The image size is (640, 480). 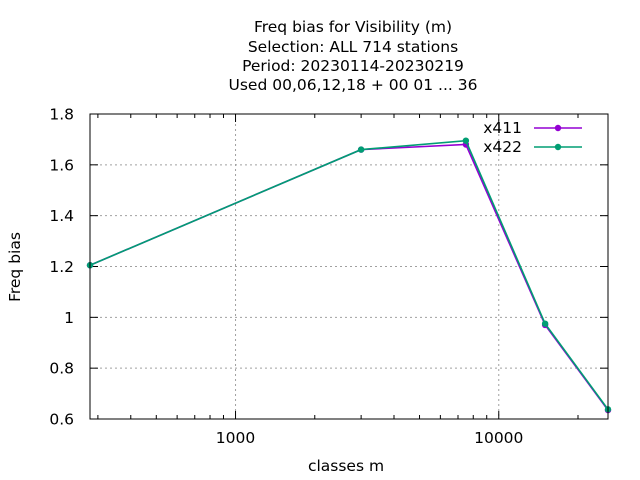 I want to click on y-tick-label: 1, so click(x=69, y=318).